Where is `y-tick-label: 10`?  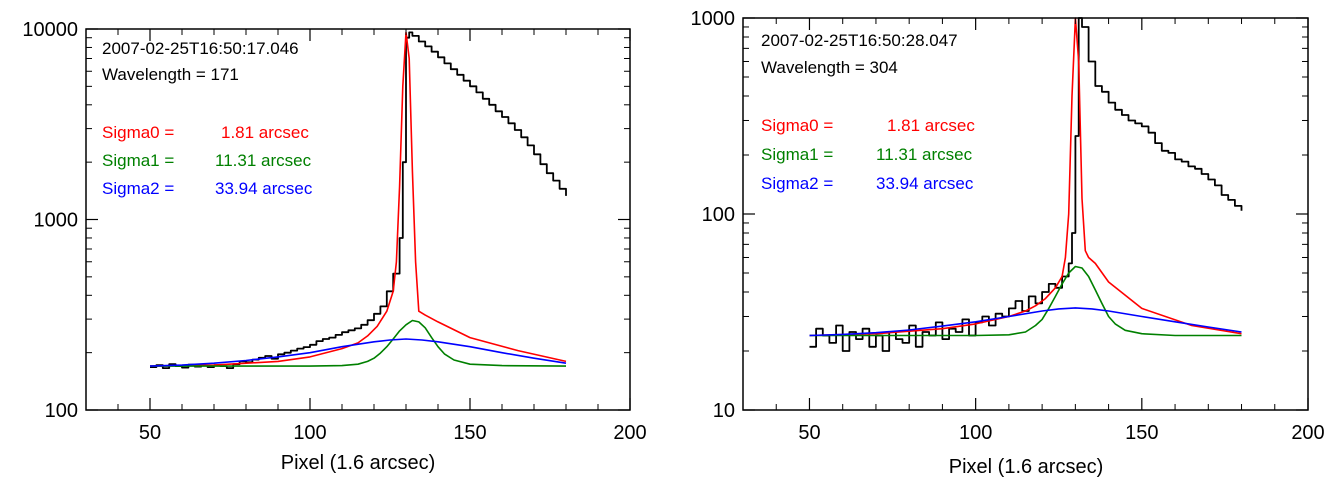
y-tick-label: 10 is located at coordinates (724, 411).